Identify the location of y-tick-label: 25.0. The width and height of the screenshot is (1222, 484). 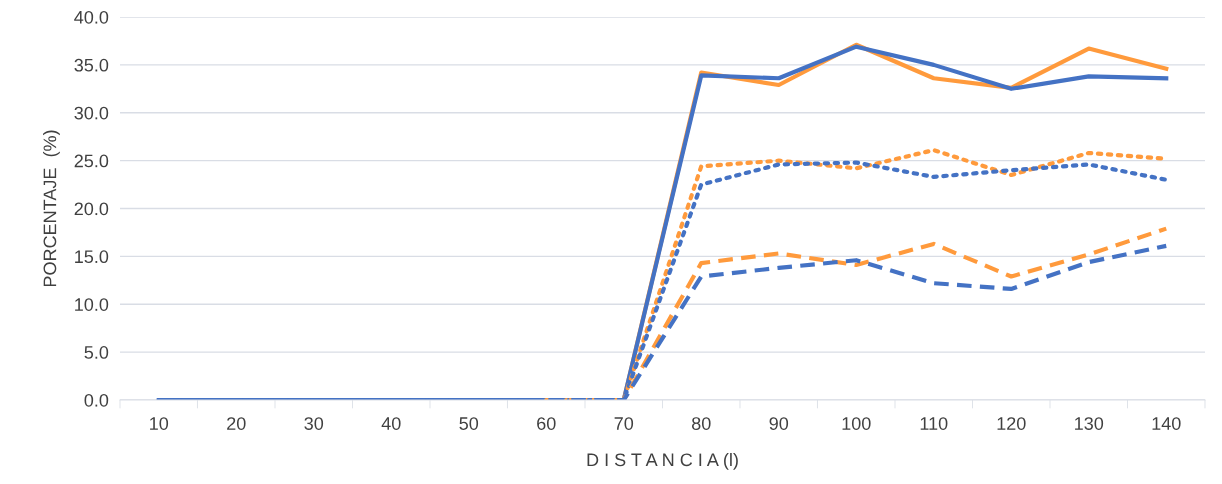
(91, 161).